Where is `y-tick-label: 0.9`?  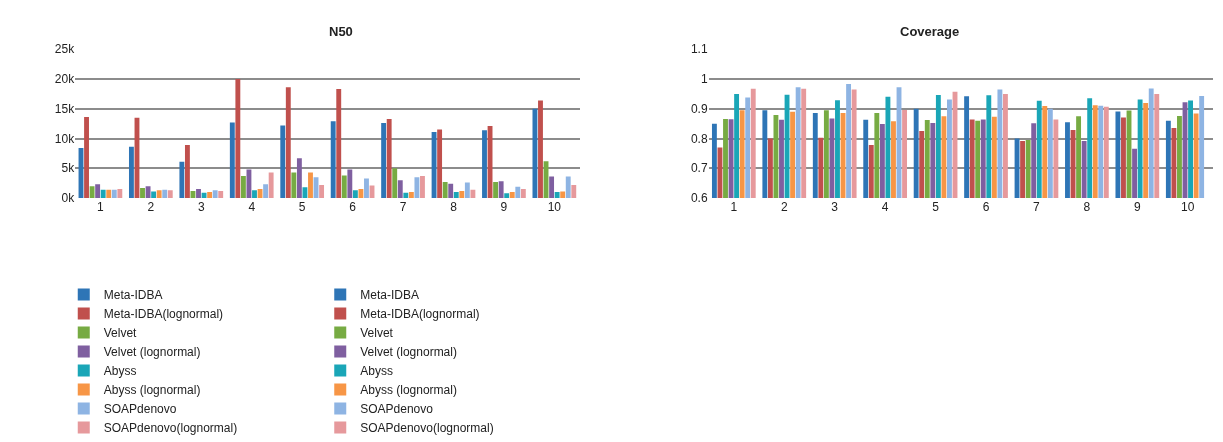
y-tick-label: 0.9 is located at coordinates (699, 108).